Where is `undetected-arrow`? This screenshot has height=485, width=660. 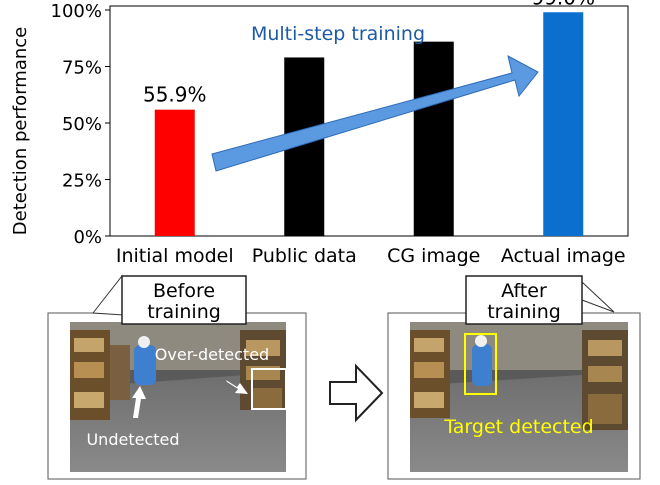 undetected-arrow is located at coordinates (139, 402).